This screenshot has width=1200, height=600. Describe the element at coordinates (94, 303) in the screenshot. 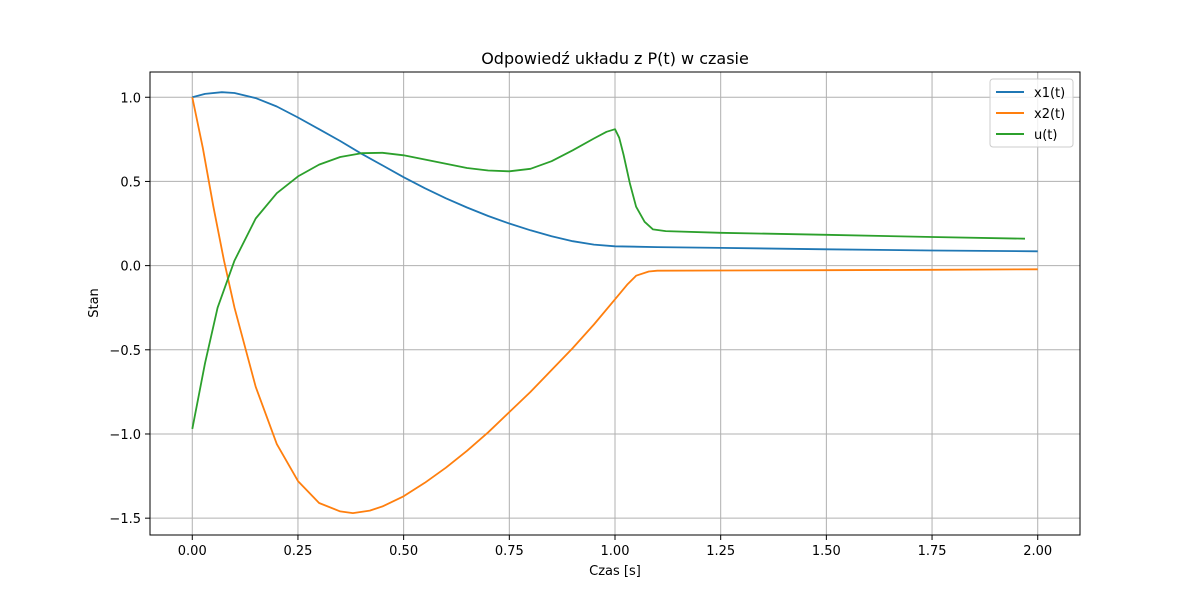

I see `y-axis-label: Stan` at that location.